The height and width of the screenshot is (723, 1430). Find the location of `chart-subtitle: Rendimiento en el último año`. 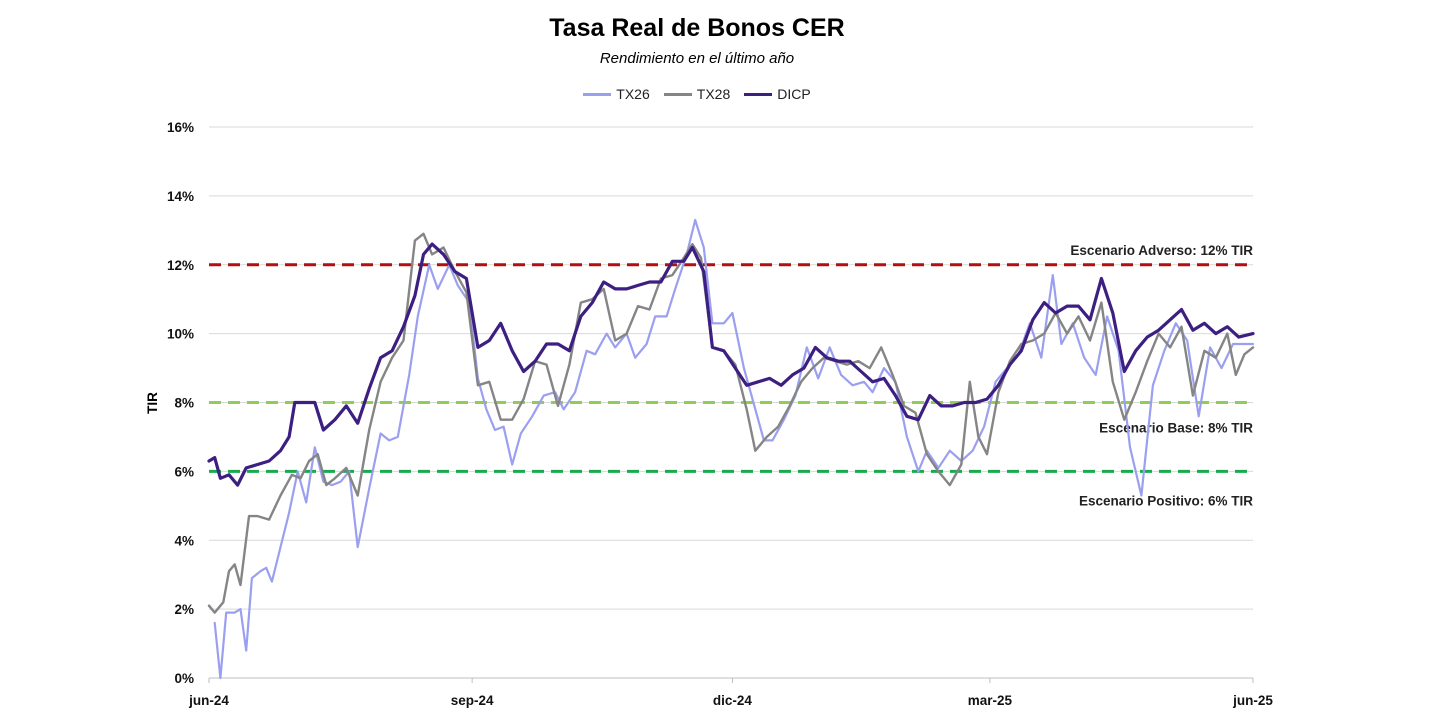

chart-subtitle: Rendimiento en el último año is located at coordinates (697, 58).